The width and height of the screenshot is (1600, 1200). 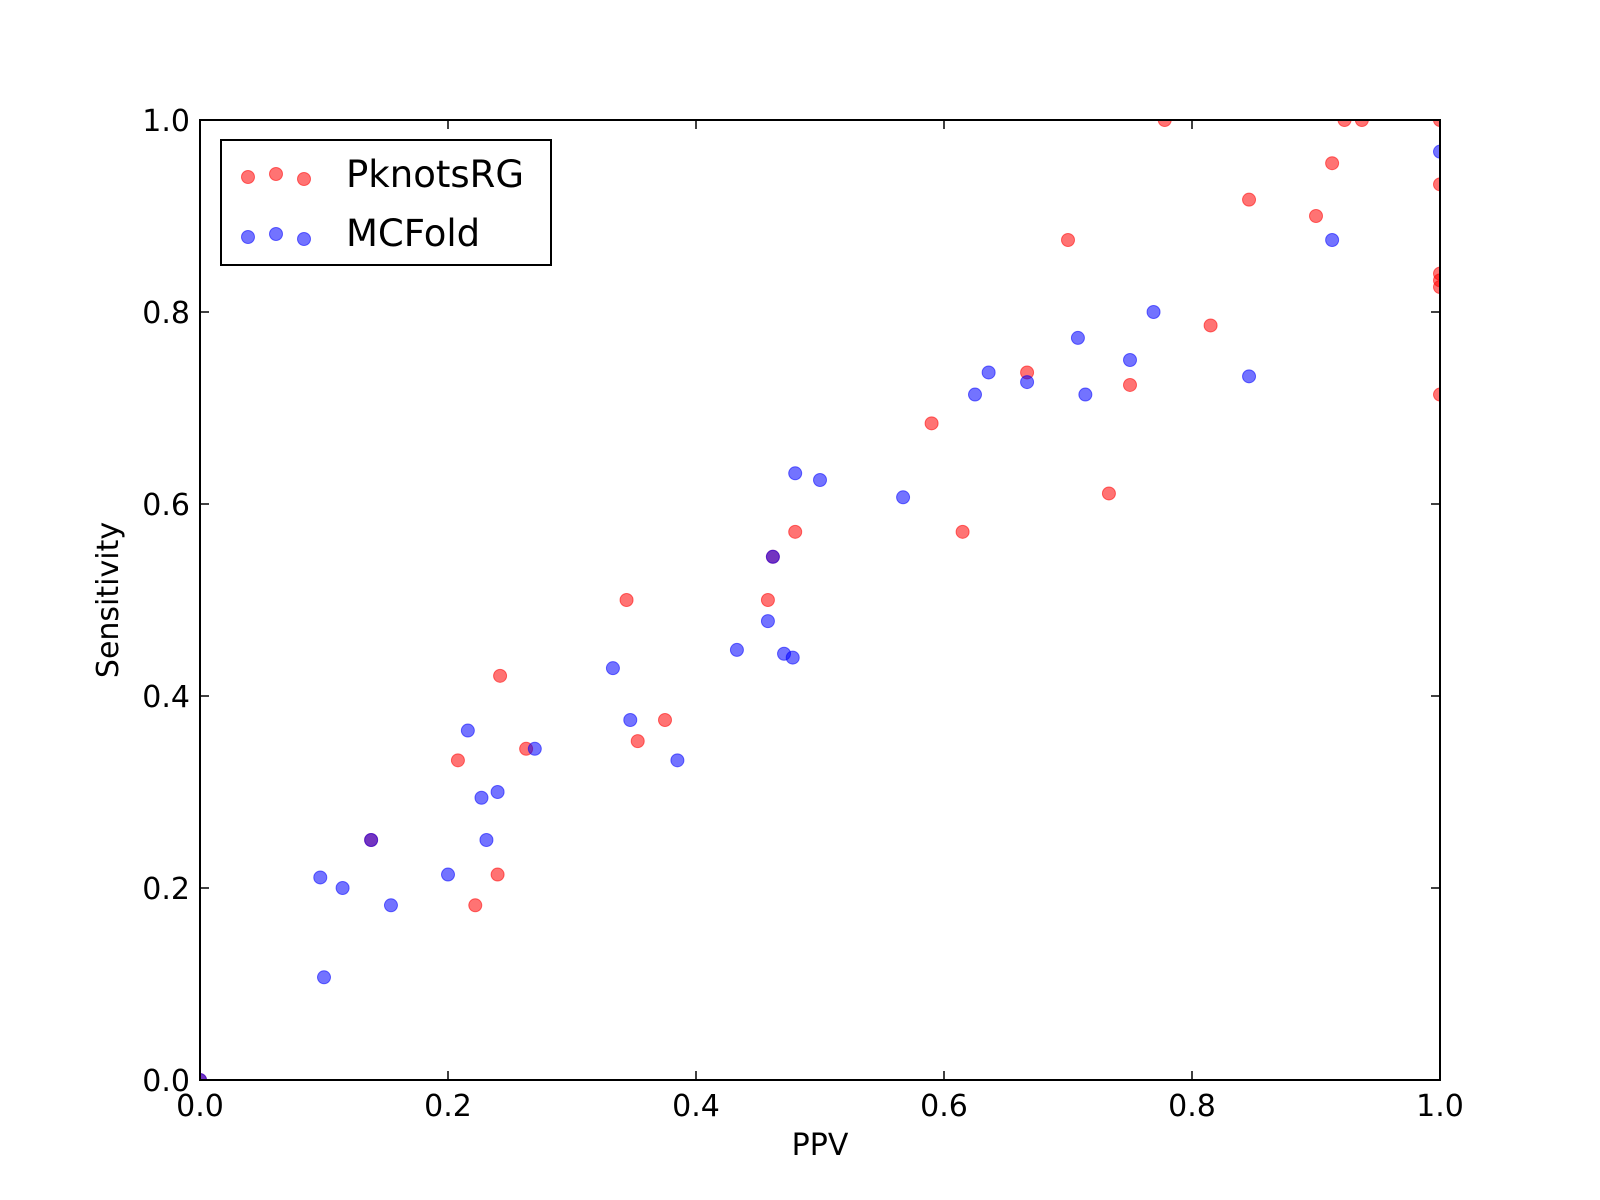 What do you see at coordinates (166, 1081) in the screenshot?
I see `y-tick-label: 0.0` at bounding box center [166, 1081].